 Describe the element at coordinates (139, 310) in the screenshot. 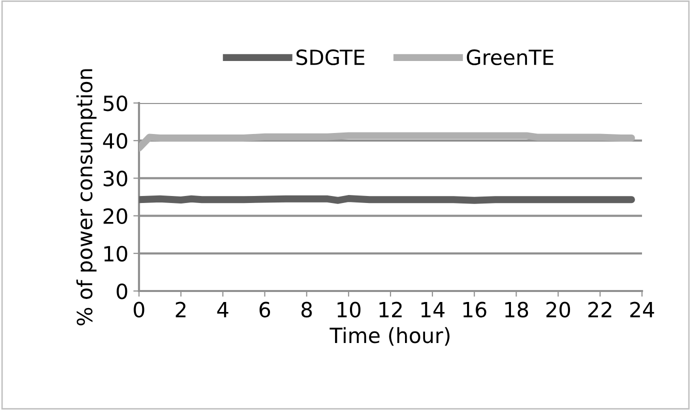

I see `x-tick-label: 0` at that location.